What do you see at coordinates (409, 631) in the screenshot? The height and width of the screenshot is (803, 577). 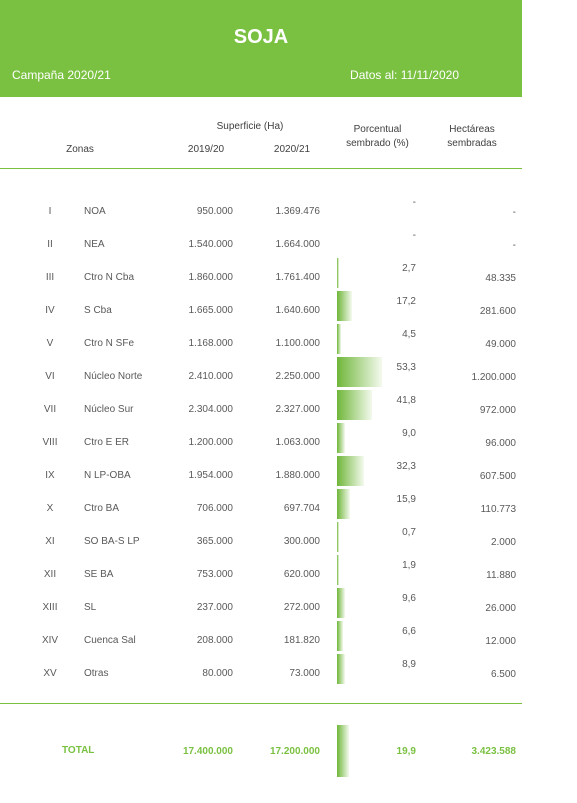 I see `pct-sembrado: 6,6` at bounding box center [409, 631].